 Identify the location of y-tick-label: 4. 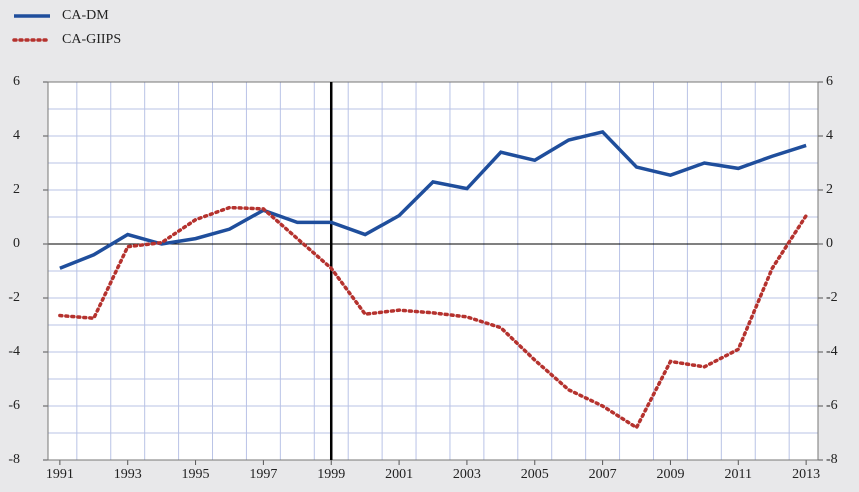
(16, 135).